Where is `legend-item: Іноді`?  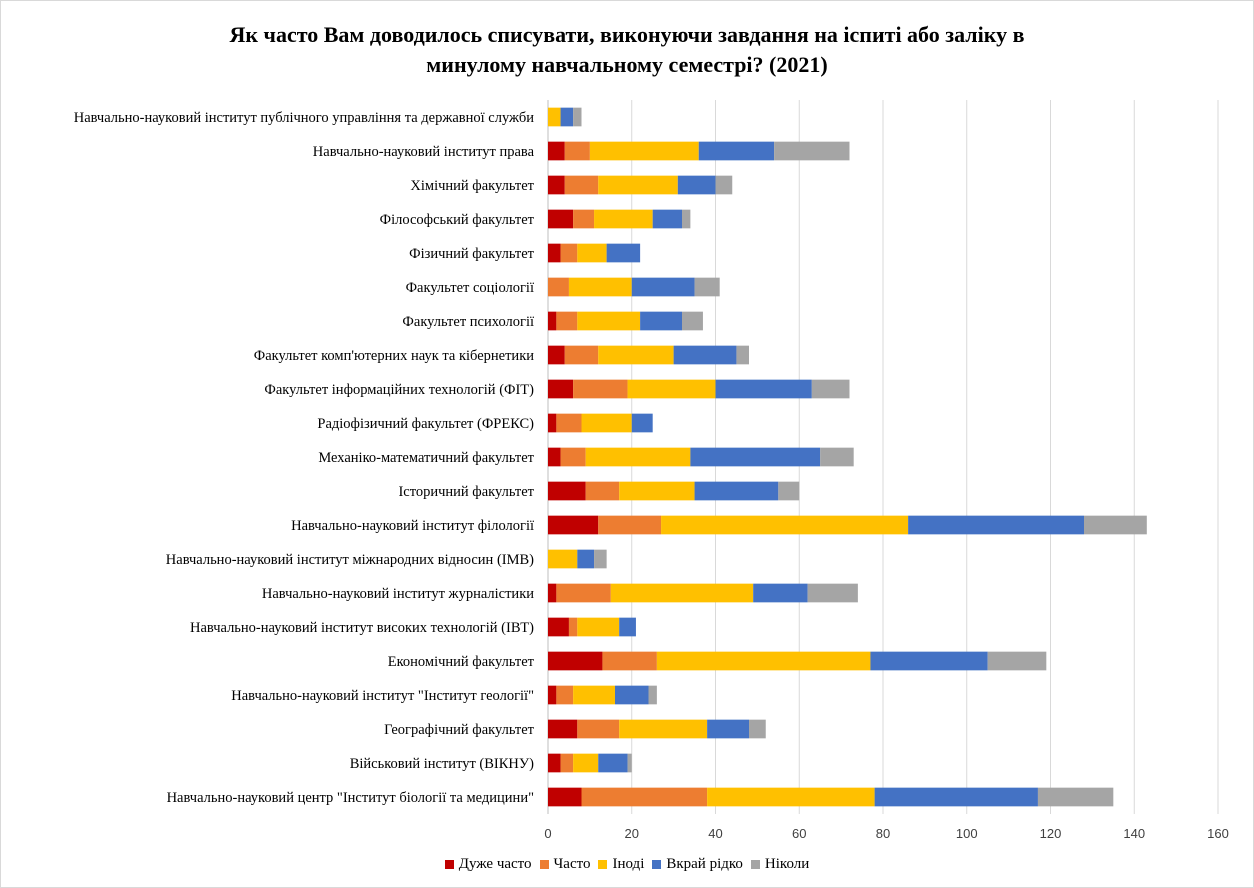 legend-item: Іноді is located at coordinates (621, 864).